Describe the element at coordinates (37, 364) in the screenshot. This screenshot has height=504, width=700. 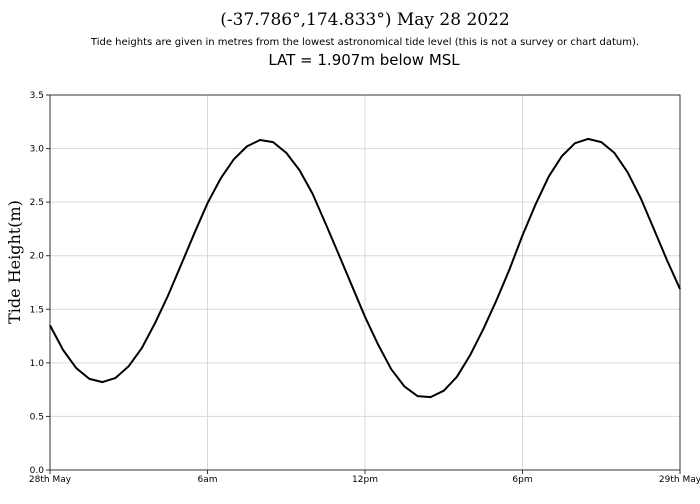
I see `y-tick-label: 1.0` at that location.